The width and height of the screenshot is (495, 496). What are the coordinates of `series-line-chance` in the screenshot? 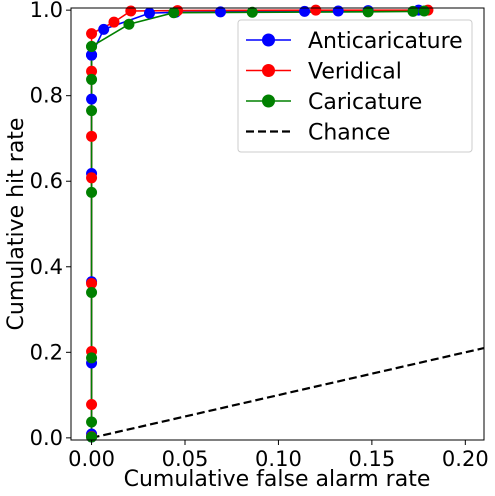 It's located at (287, 392).